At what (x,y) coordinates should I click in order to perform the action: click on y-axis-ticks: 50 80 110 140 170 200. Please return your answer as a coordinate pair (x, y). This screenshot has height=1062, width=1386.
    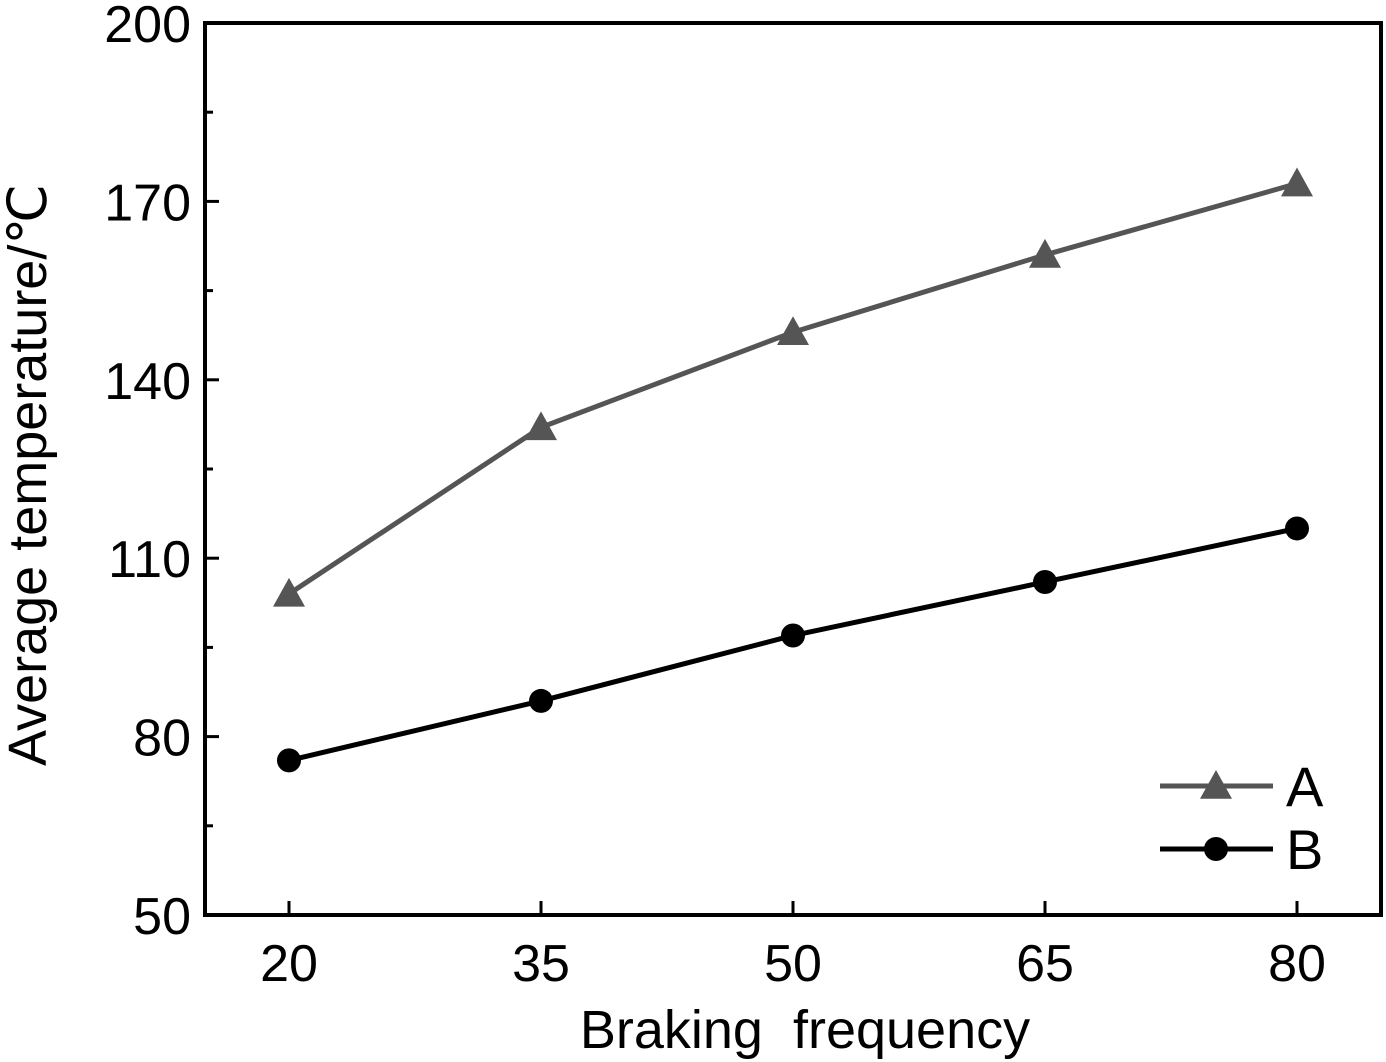
    Looking at the image, I should click on (161, 473).